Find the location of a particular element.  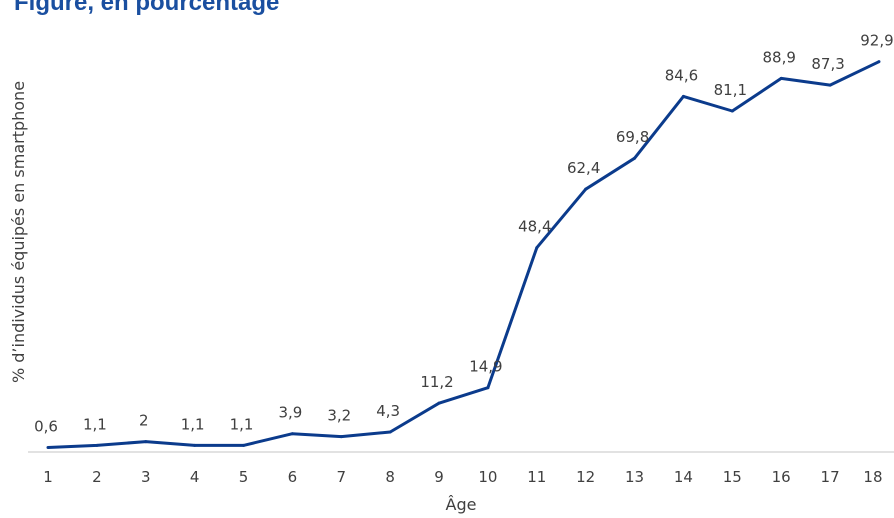

data-label: 14,9 is located at coordinates (485, 367).